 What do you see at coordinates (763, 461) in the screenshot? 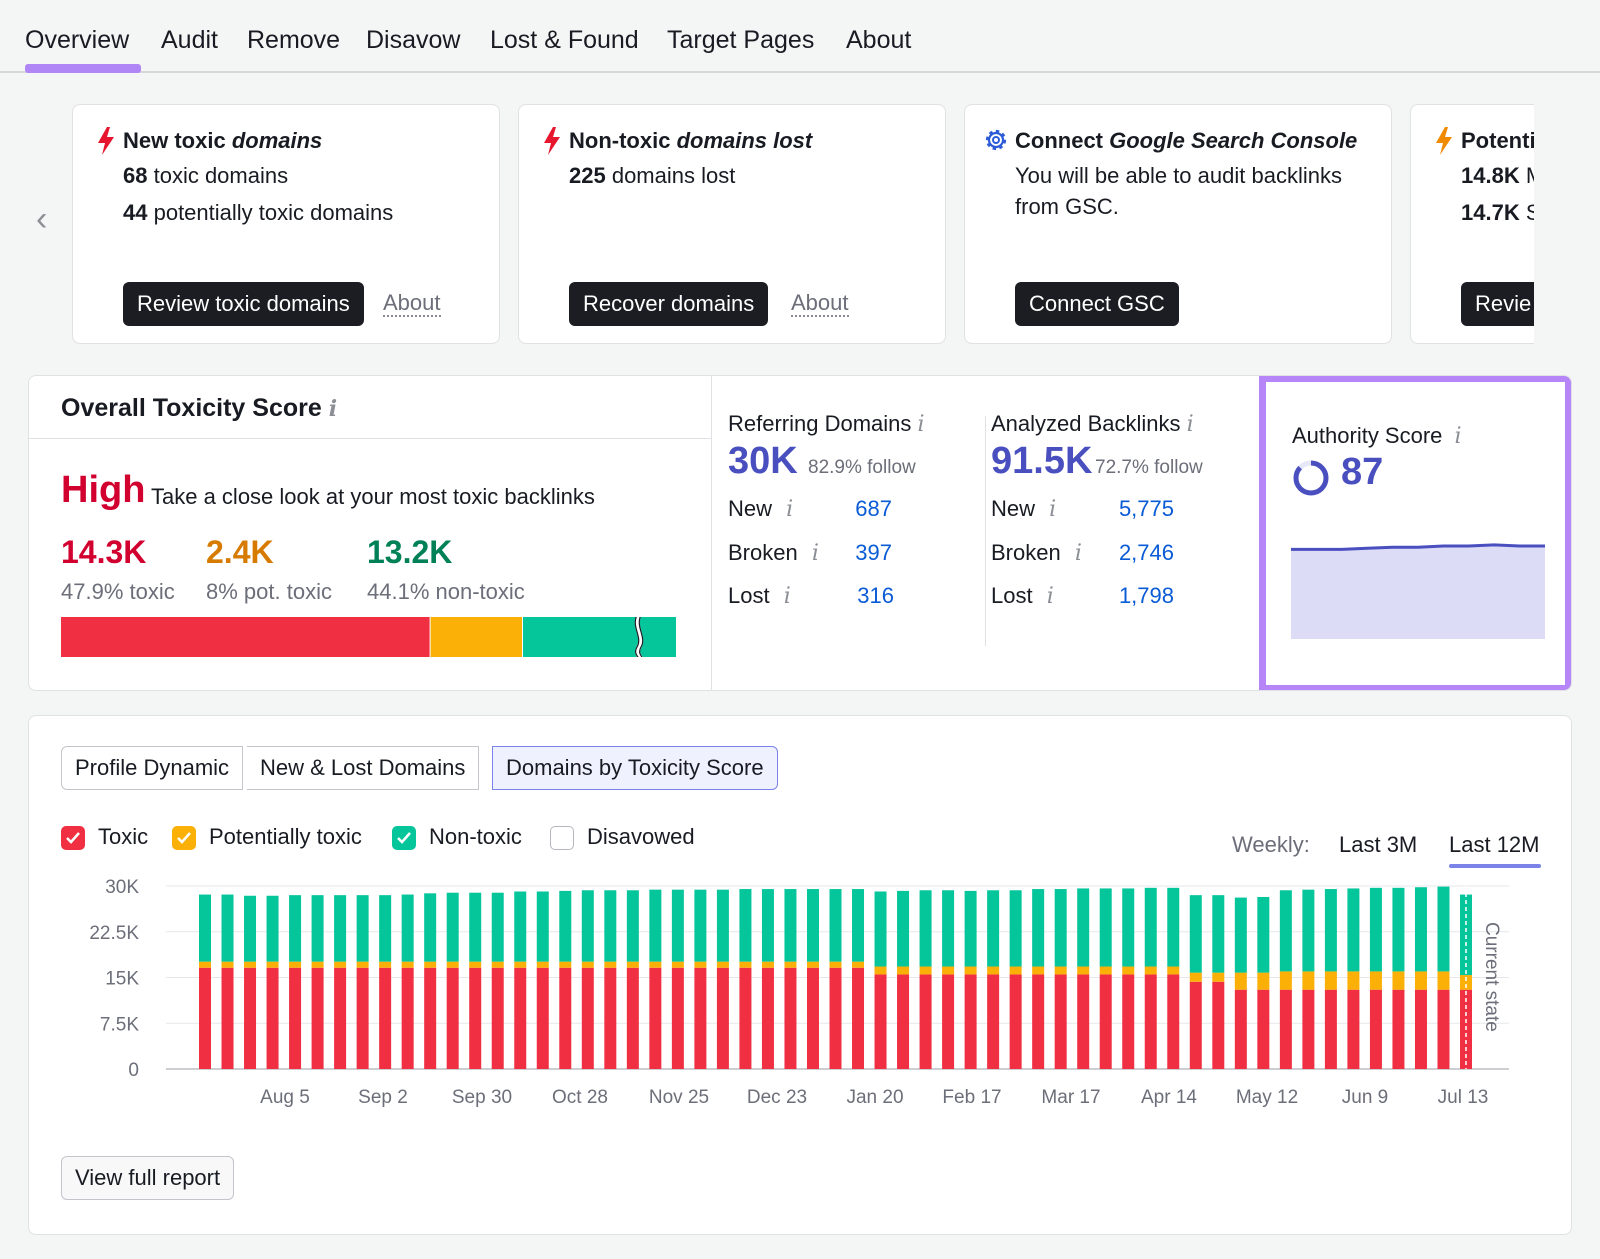
I see `referring-domains-value: 30K` at bounding box center [763, 461].